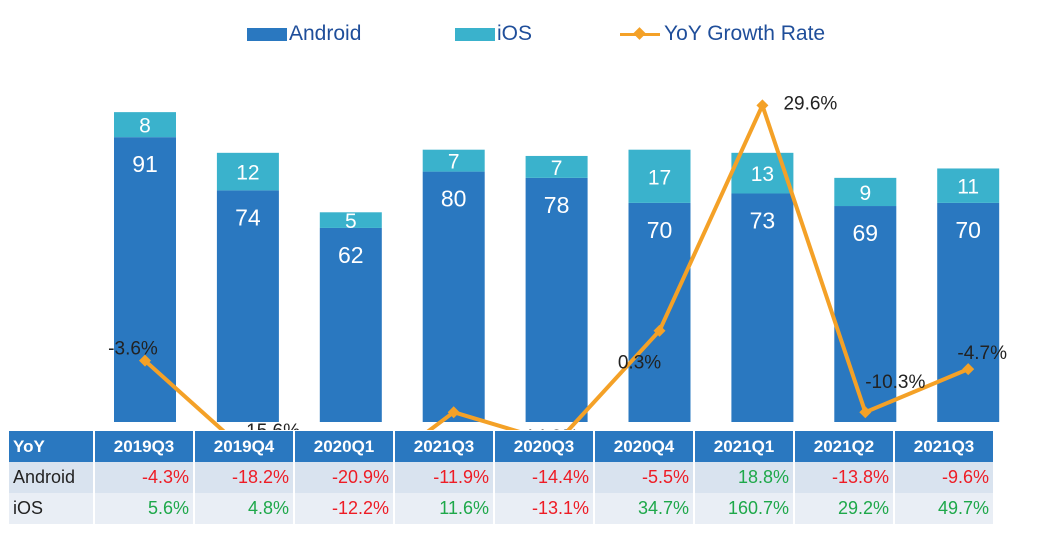 The image size is (1062, 534). What do you see at coordinates (544, 477) in the screenshot?
I see `table-cell: -14.4%` at bounding box center [544, 477].